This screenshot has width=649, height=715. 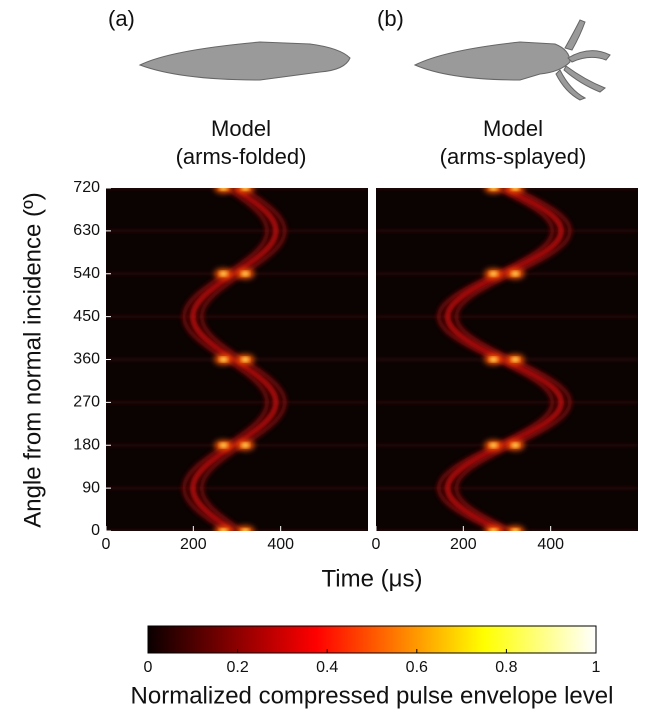 What do you see at coordinates (86, 316) in the screenshot?
I see `y-tick-label: 450` at bounding box center [86, 316].